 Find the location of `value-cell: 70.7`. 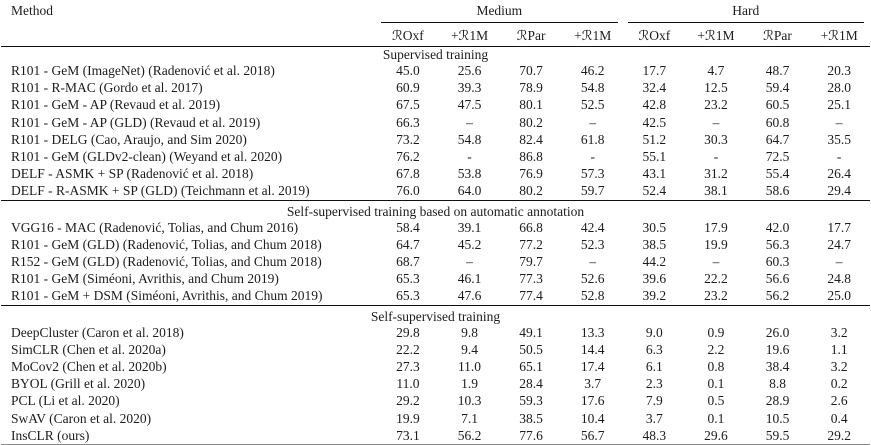

value-cell: 70.7 is located at coordinates (531, 70).